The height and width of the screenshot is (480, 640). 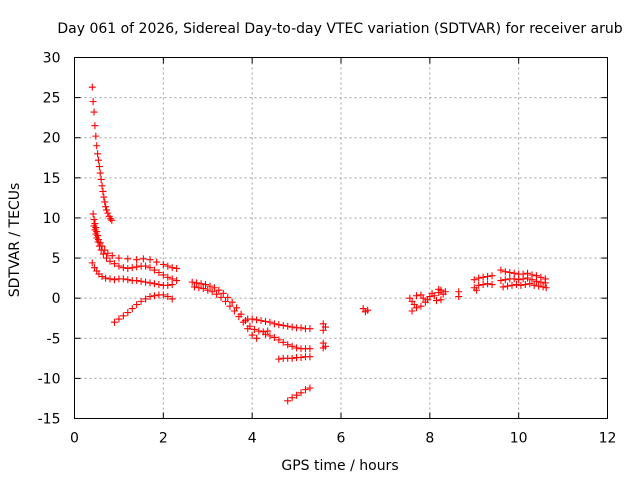 I want to click on y-tick-label: -5, so click(x=54, y=339).